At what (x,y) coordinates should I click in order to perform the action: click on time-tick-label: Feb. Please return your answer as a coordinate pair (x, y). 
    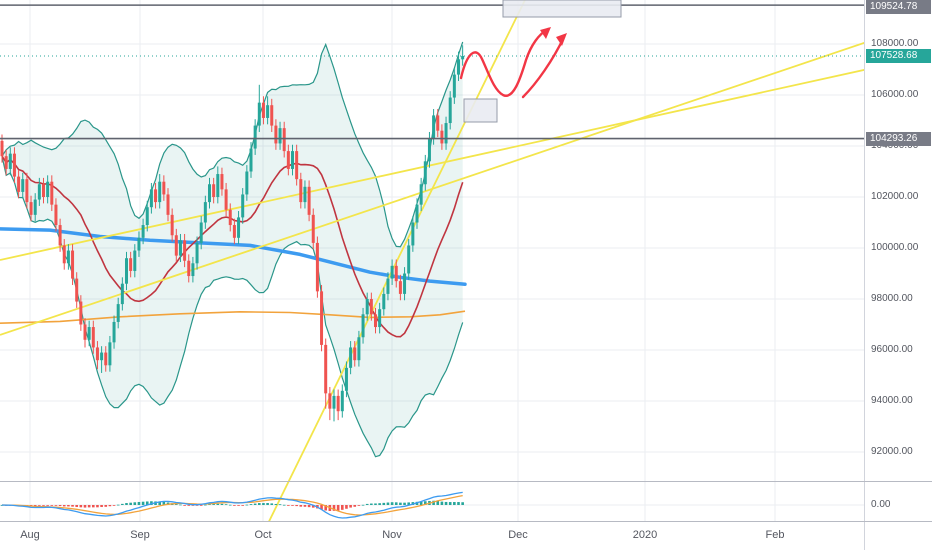
    Looking at the image, I should click on (775, 535).